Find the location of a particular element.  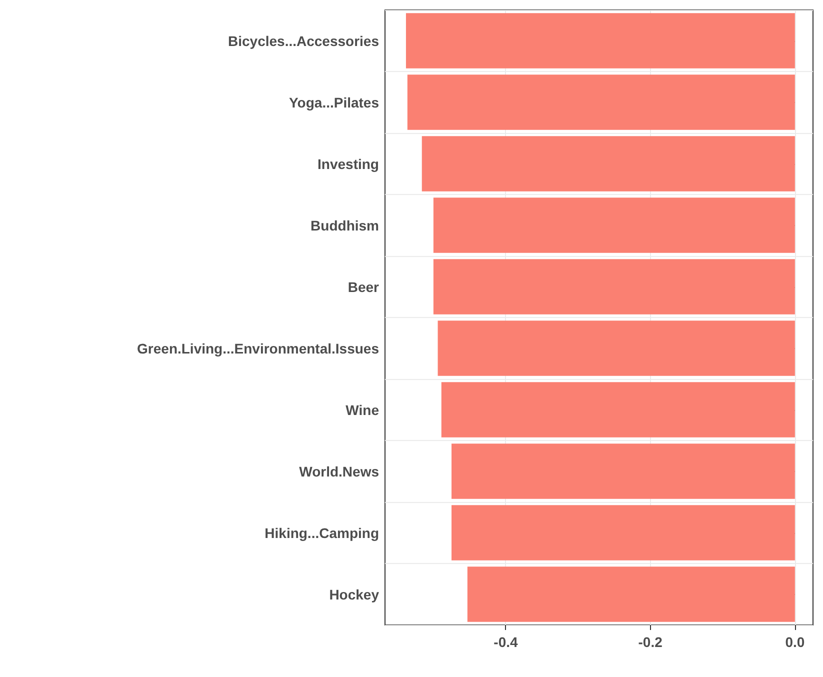

y-tick-label: Hiking...Camping is located at coordinates (321, 532).